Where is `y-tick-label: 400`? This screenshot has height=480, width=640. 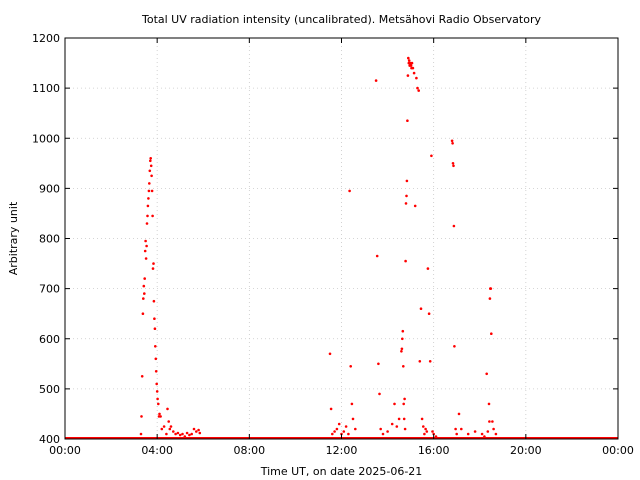 y-tick-label: 400 is located at coordinates (49, 439).